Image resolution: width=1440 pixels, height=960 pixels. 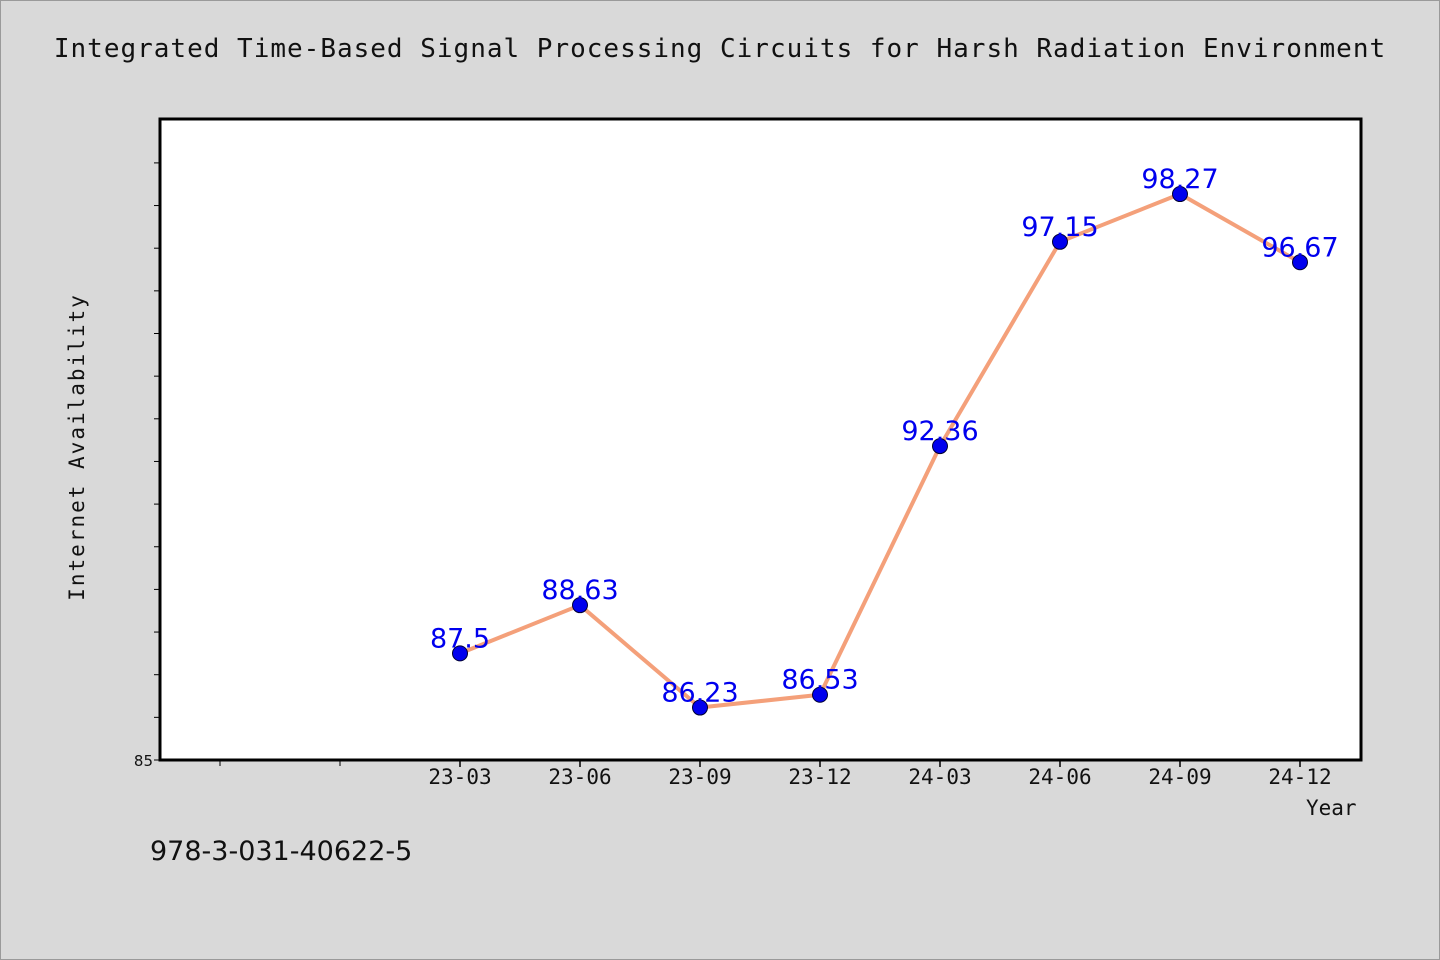 I want to click on x-tick-label: 24-09, so click(x=1179, y=777).